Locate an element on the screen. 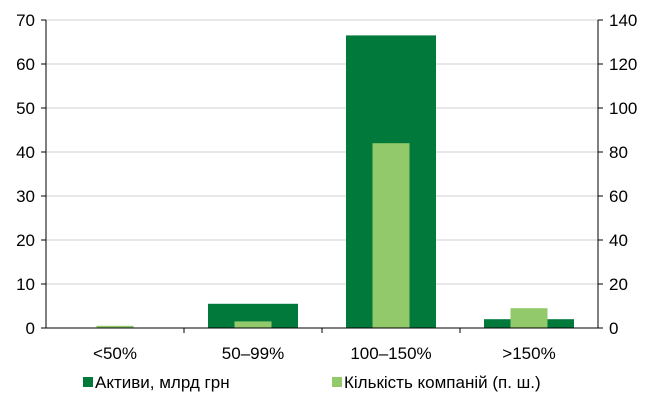  legend-label: Активи, млрд грн is located at coordinates (162, 382).